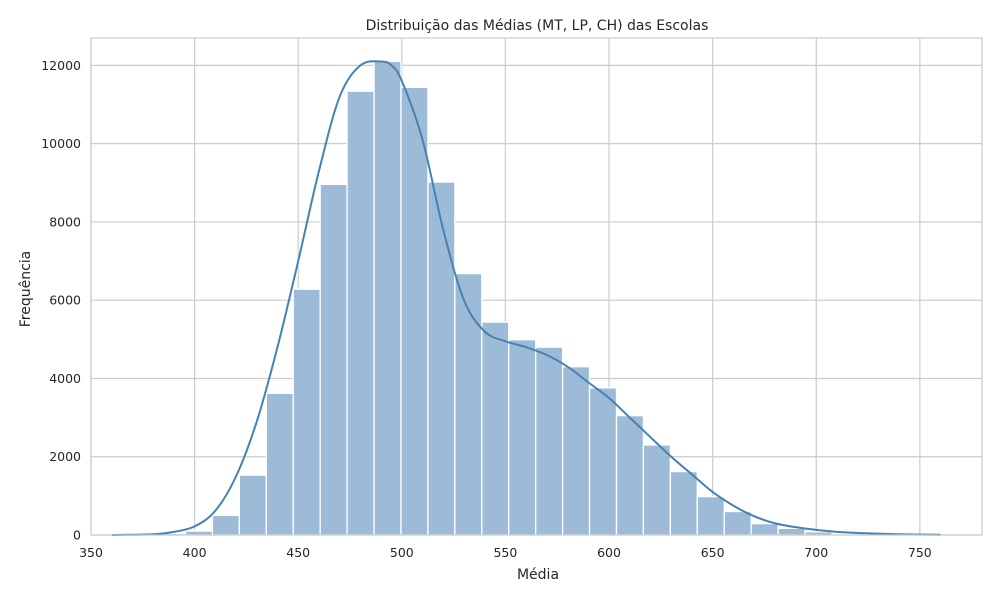 Image resolution: width=1000 pixels, height=600 pixels. What do you see at coordinates (77, 535) in the screenshot?
I see `y-tick-label: 0` at bounding box center [77, 535].